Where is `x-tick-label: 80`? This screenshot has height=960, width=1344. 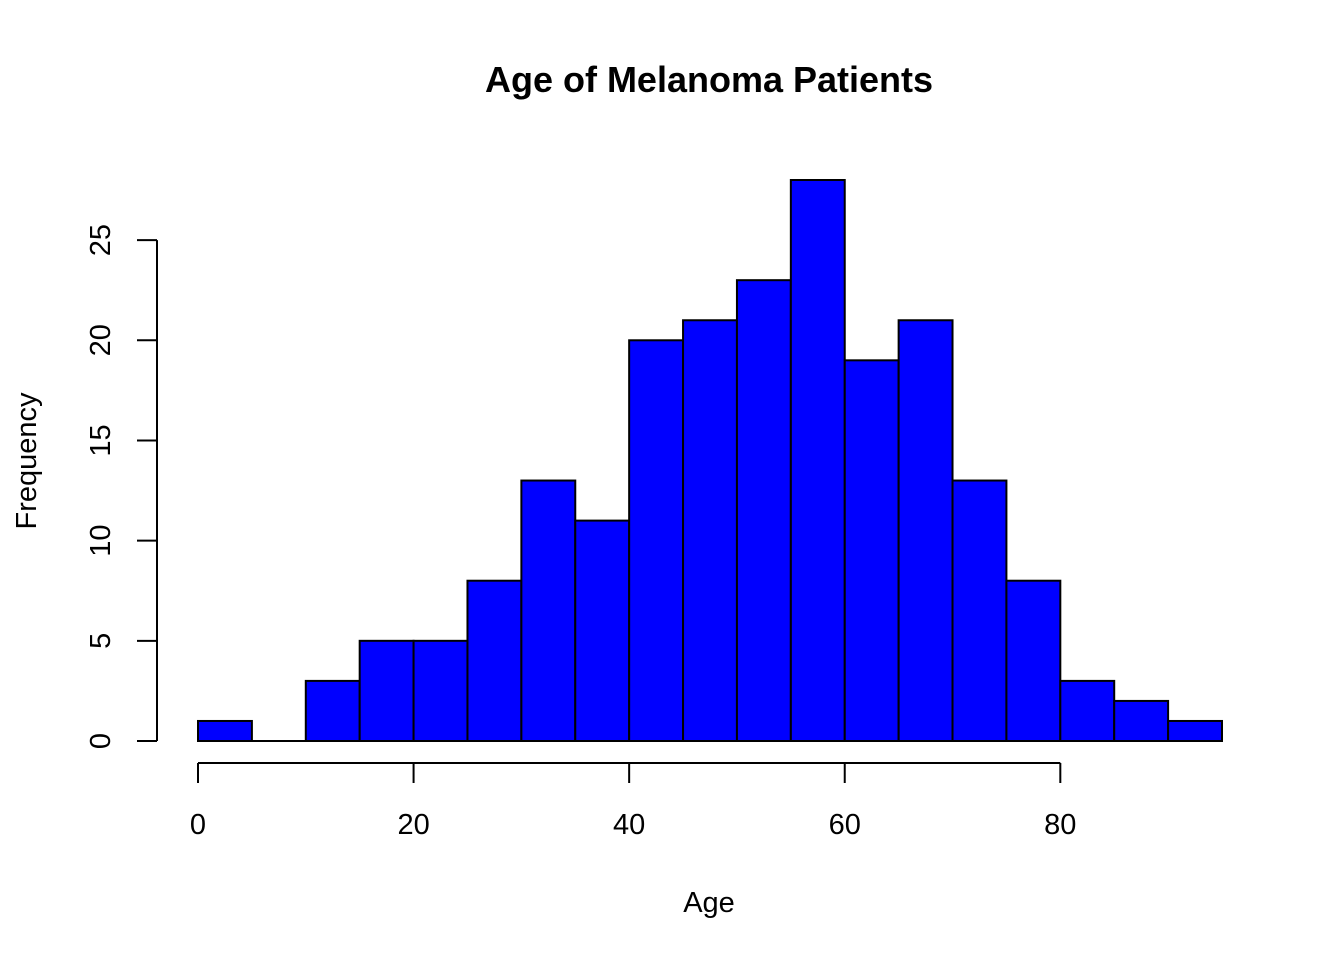 x-tick-label: 80 is located at coordinates (1060, 825).